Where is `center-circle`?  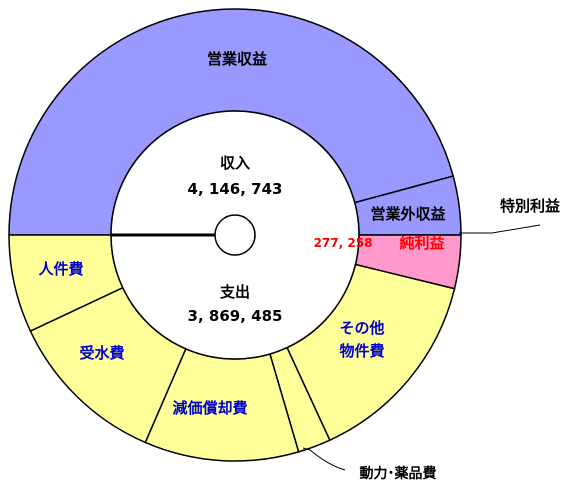 center-circle is located at coordinates (235, 235).